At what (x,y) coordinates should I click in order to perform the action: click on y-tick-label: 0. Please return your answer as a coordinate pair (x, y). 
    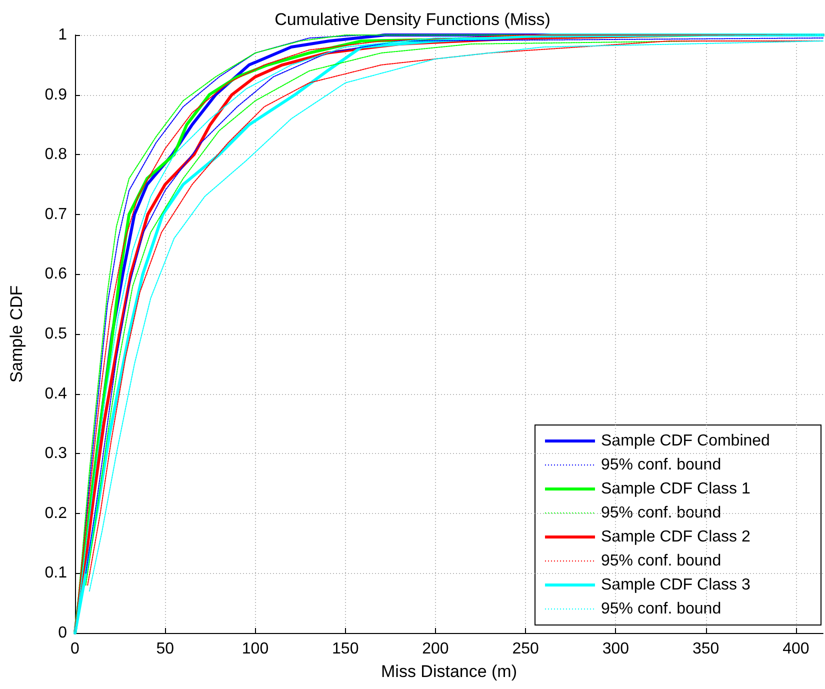
    Looking at the image, I should click on (63, 633).